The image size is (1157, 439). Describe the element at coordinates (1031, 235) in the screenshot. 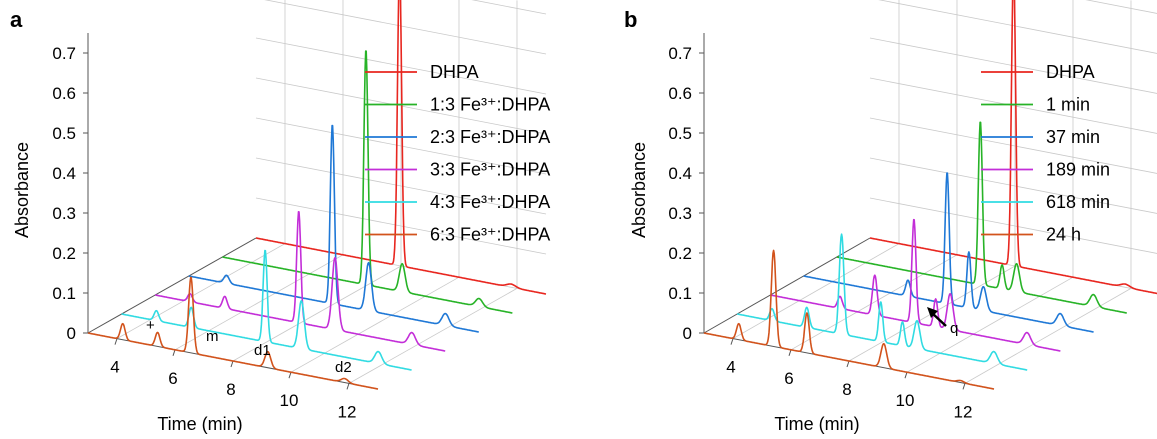

I see `legend-item: 24 h` at that location.